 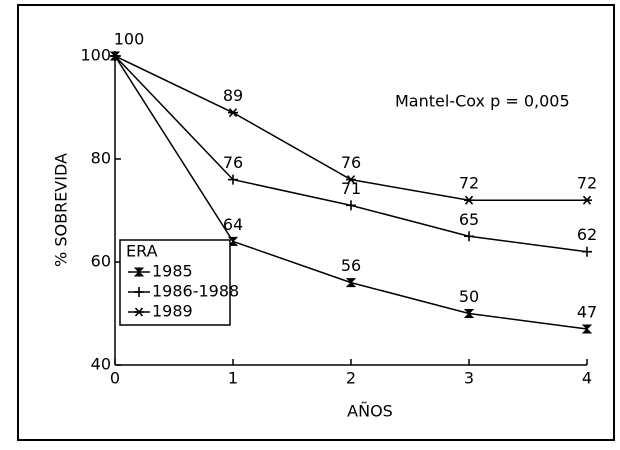 I want to click on data-label: 100, so click(x=129, y=39).